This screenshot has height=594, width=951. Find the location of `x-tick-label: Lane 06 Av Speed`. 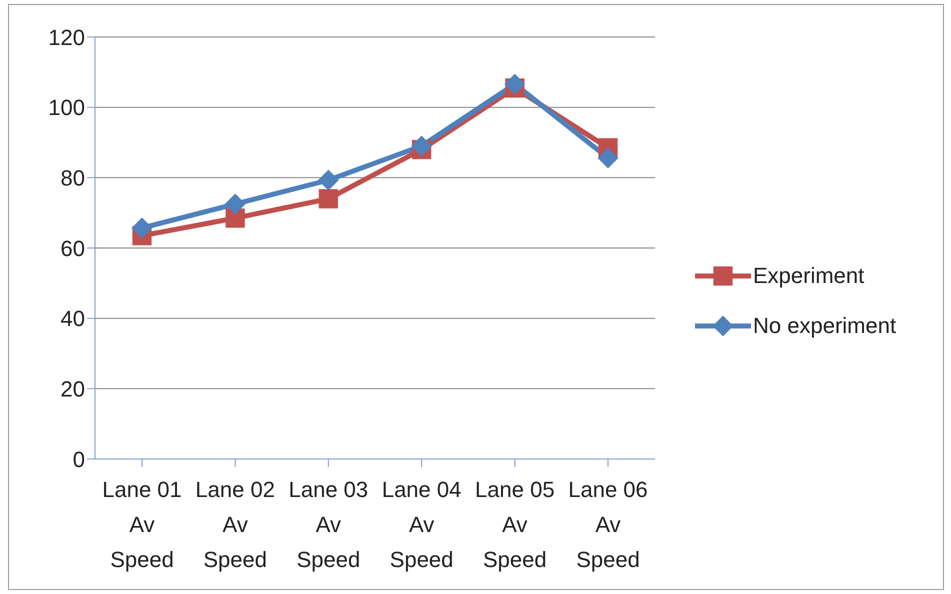

x-tick-label: Lane 06 Av Speed is located at coordinates (608, 524).